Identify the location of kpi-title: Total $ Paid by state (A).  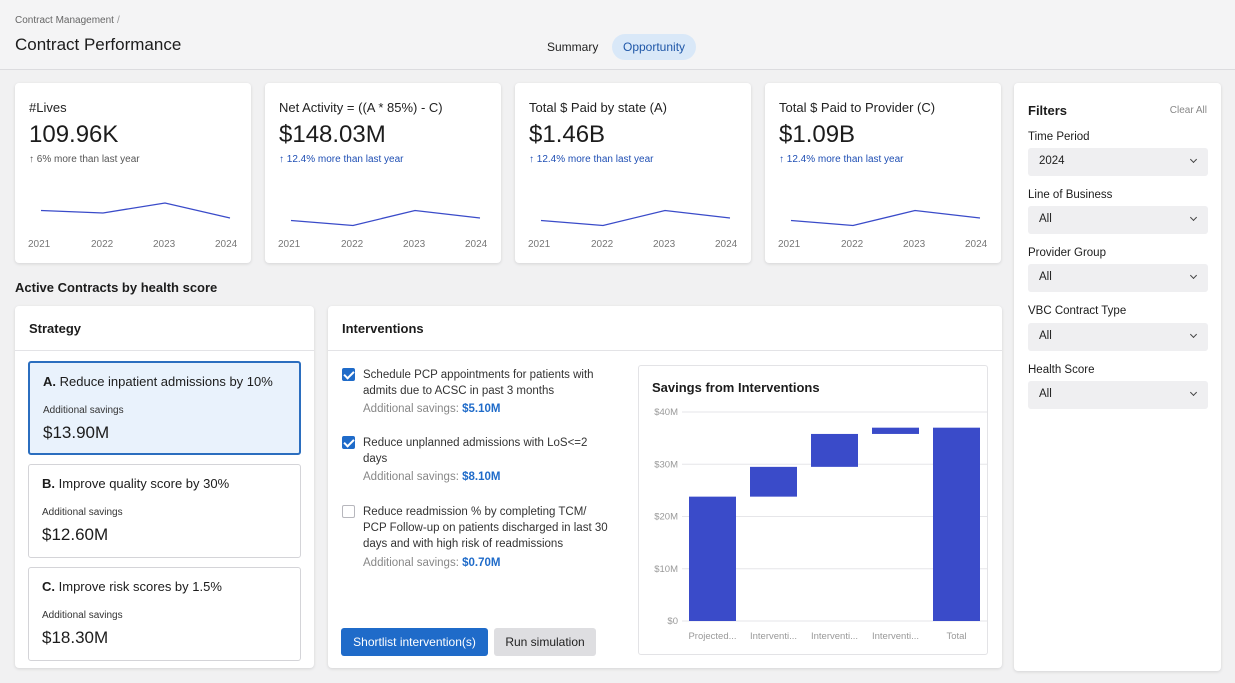
(598, 107).